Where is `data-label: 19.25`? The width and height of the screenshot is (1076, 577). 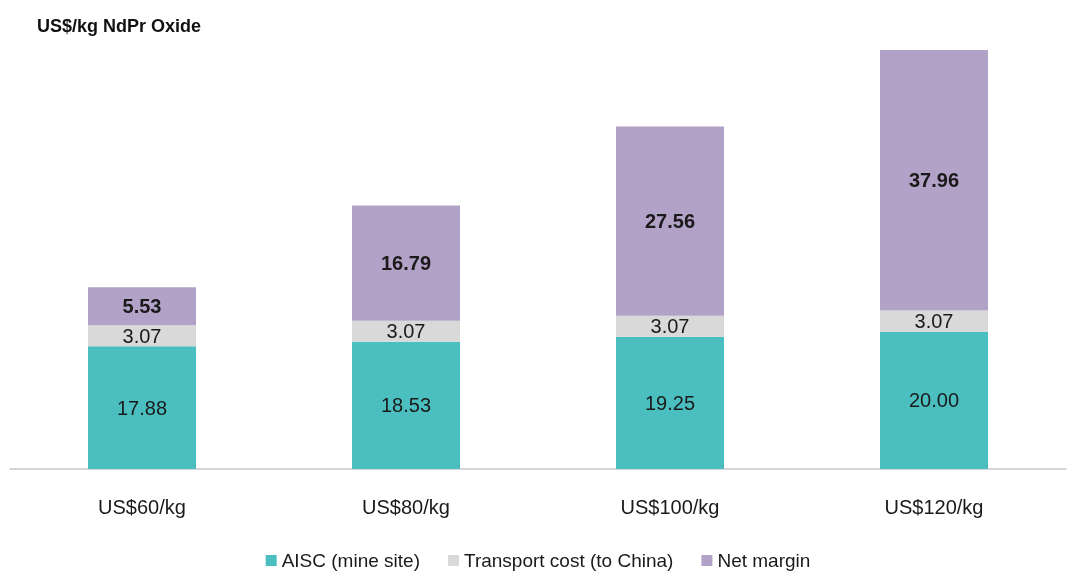
data-label: 19.25 is located at coordinates (670, 402).